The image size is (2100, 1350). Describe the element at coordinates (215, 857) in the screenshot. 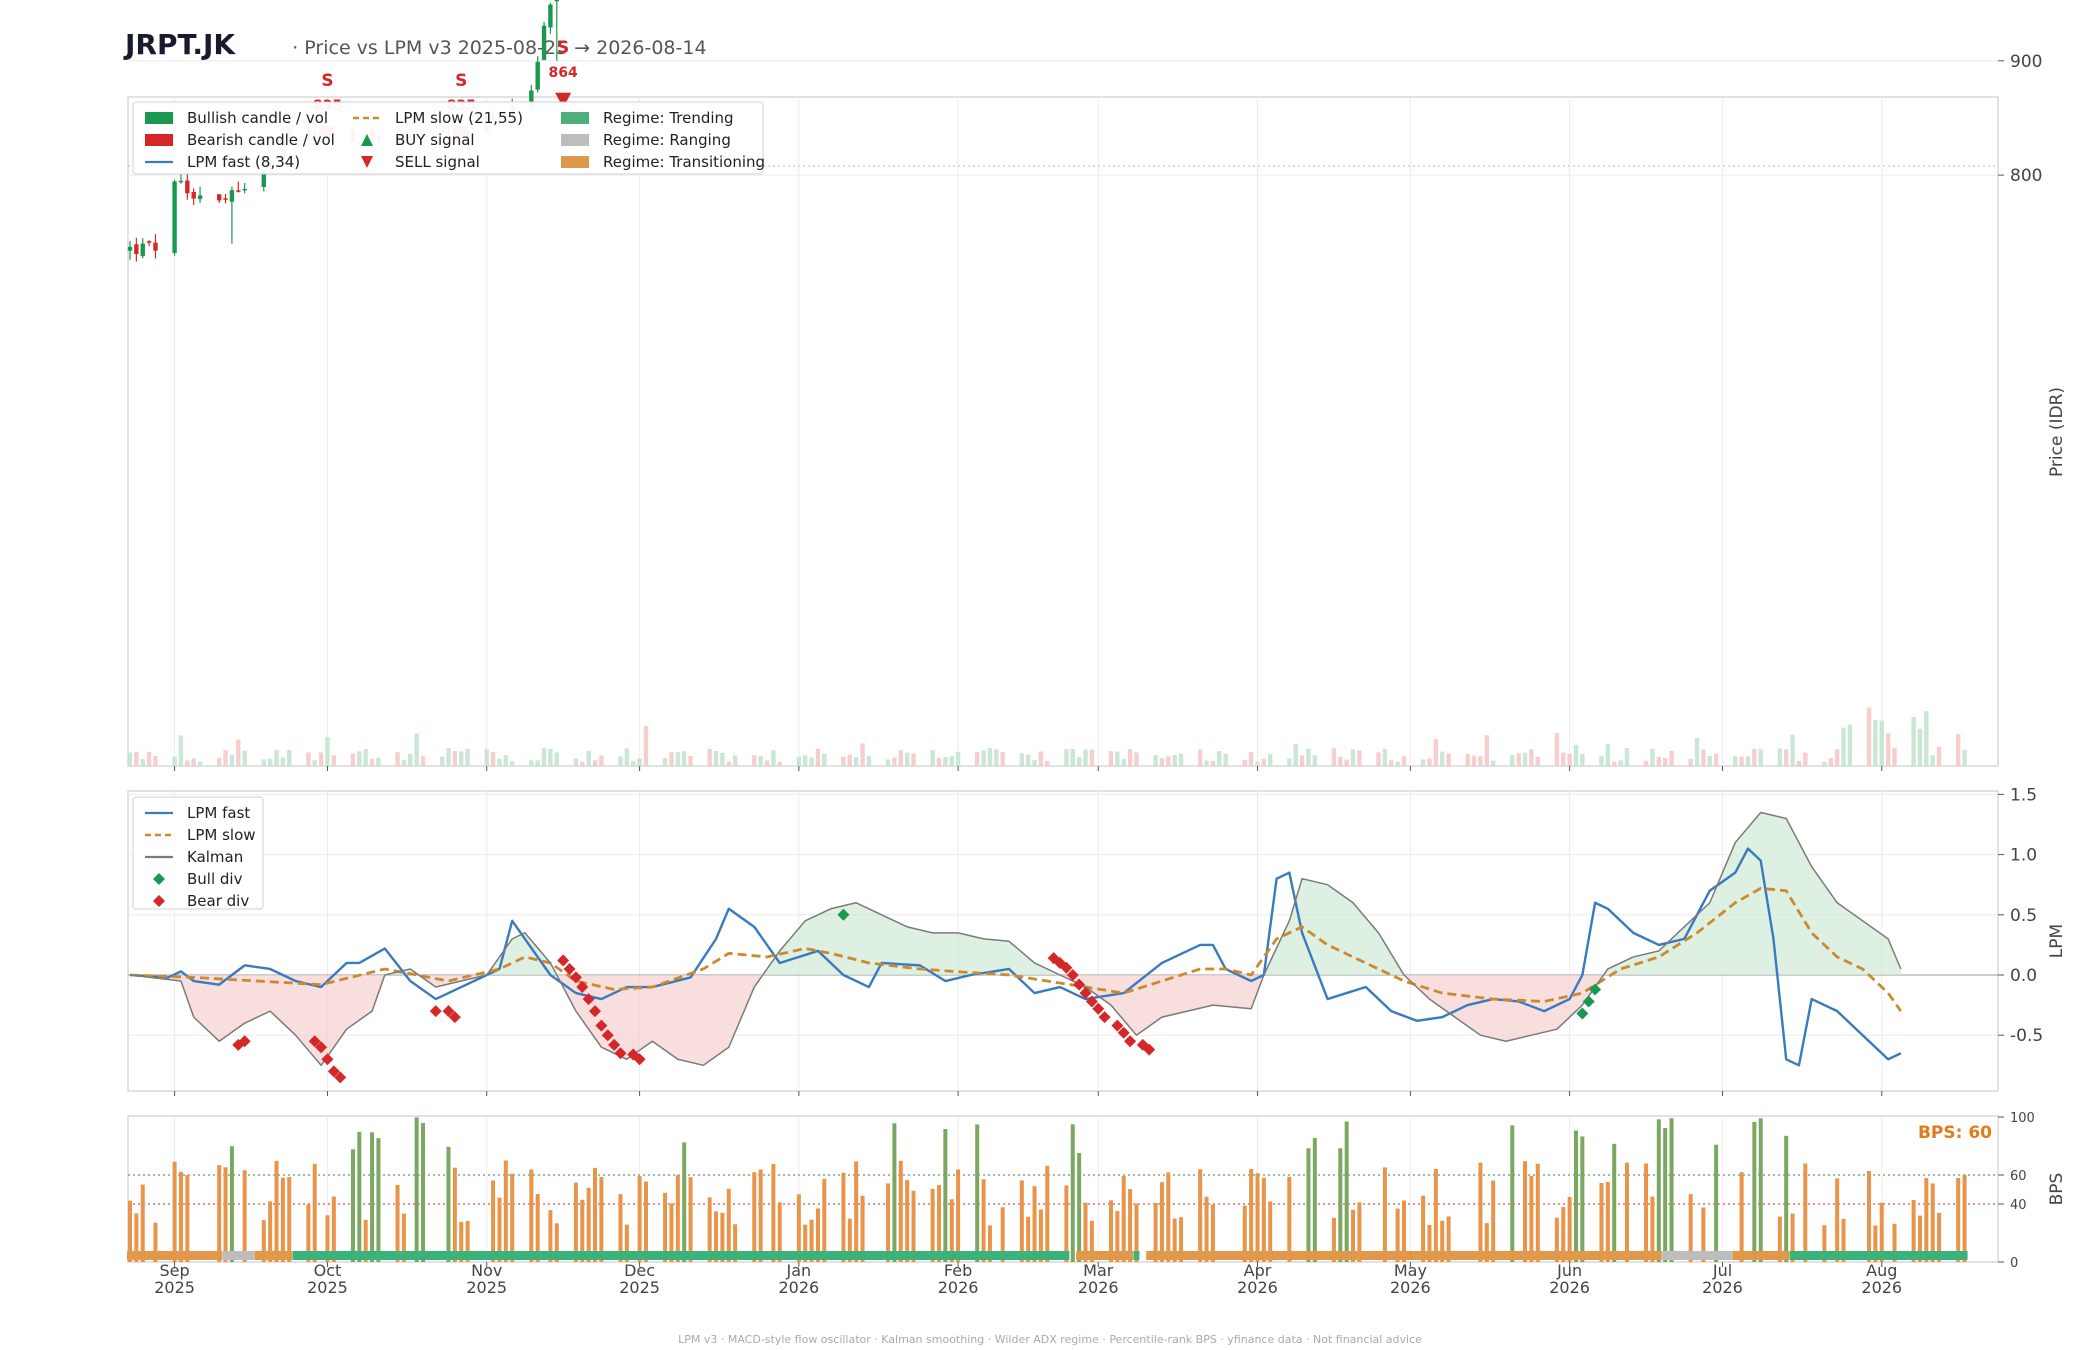

I see `legend-label: Kalman` at that location.